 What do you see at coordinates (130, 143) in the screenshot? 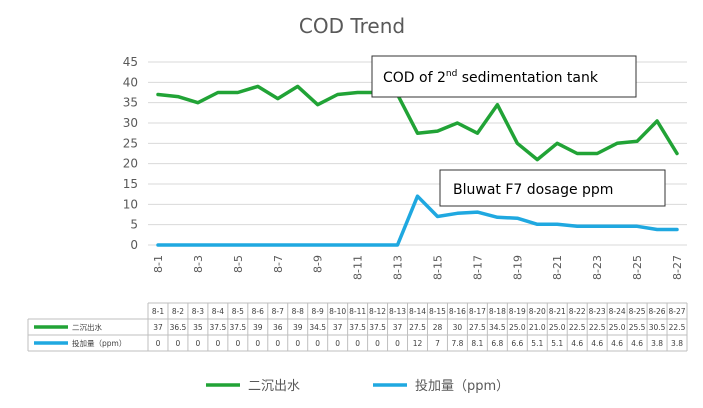
I see `y-tick-label: 25` at bounding box center [130, 143].